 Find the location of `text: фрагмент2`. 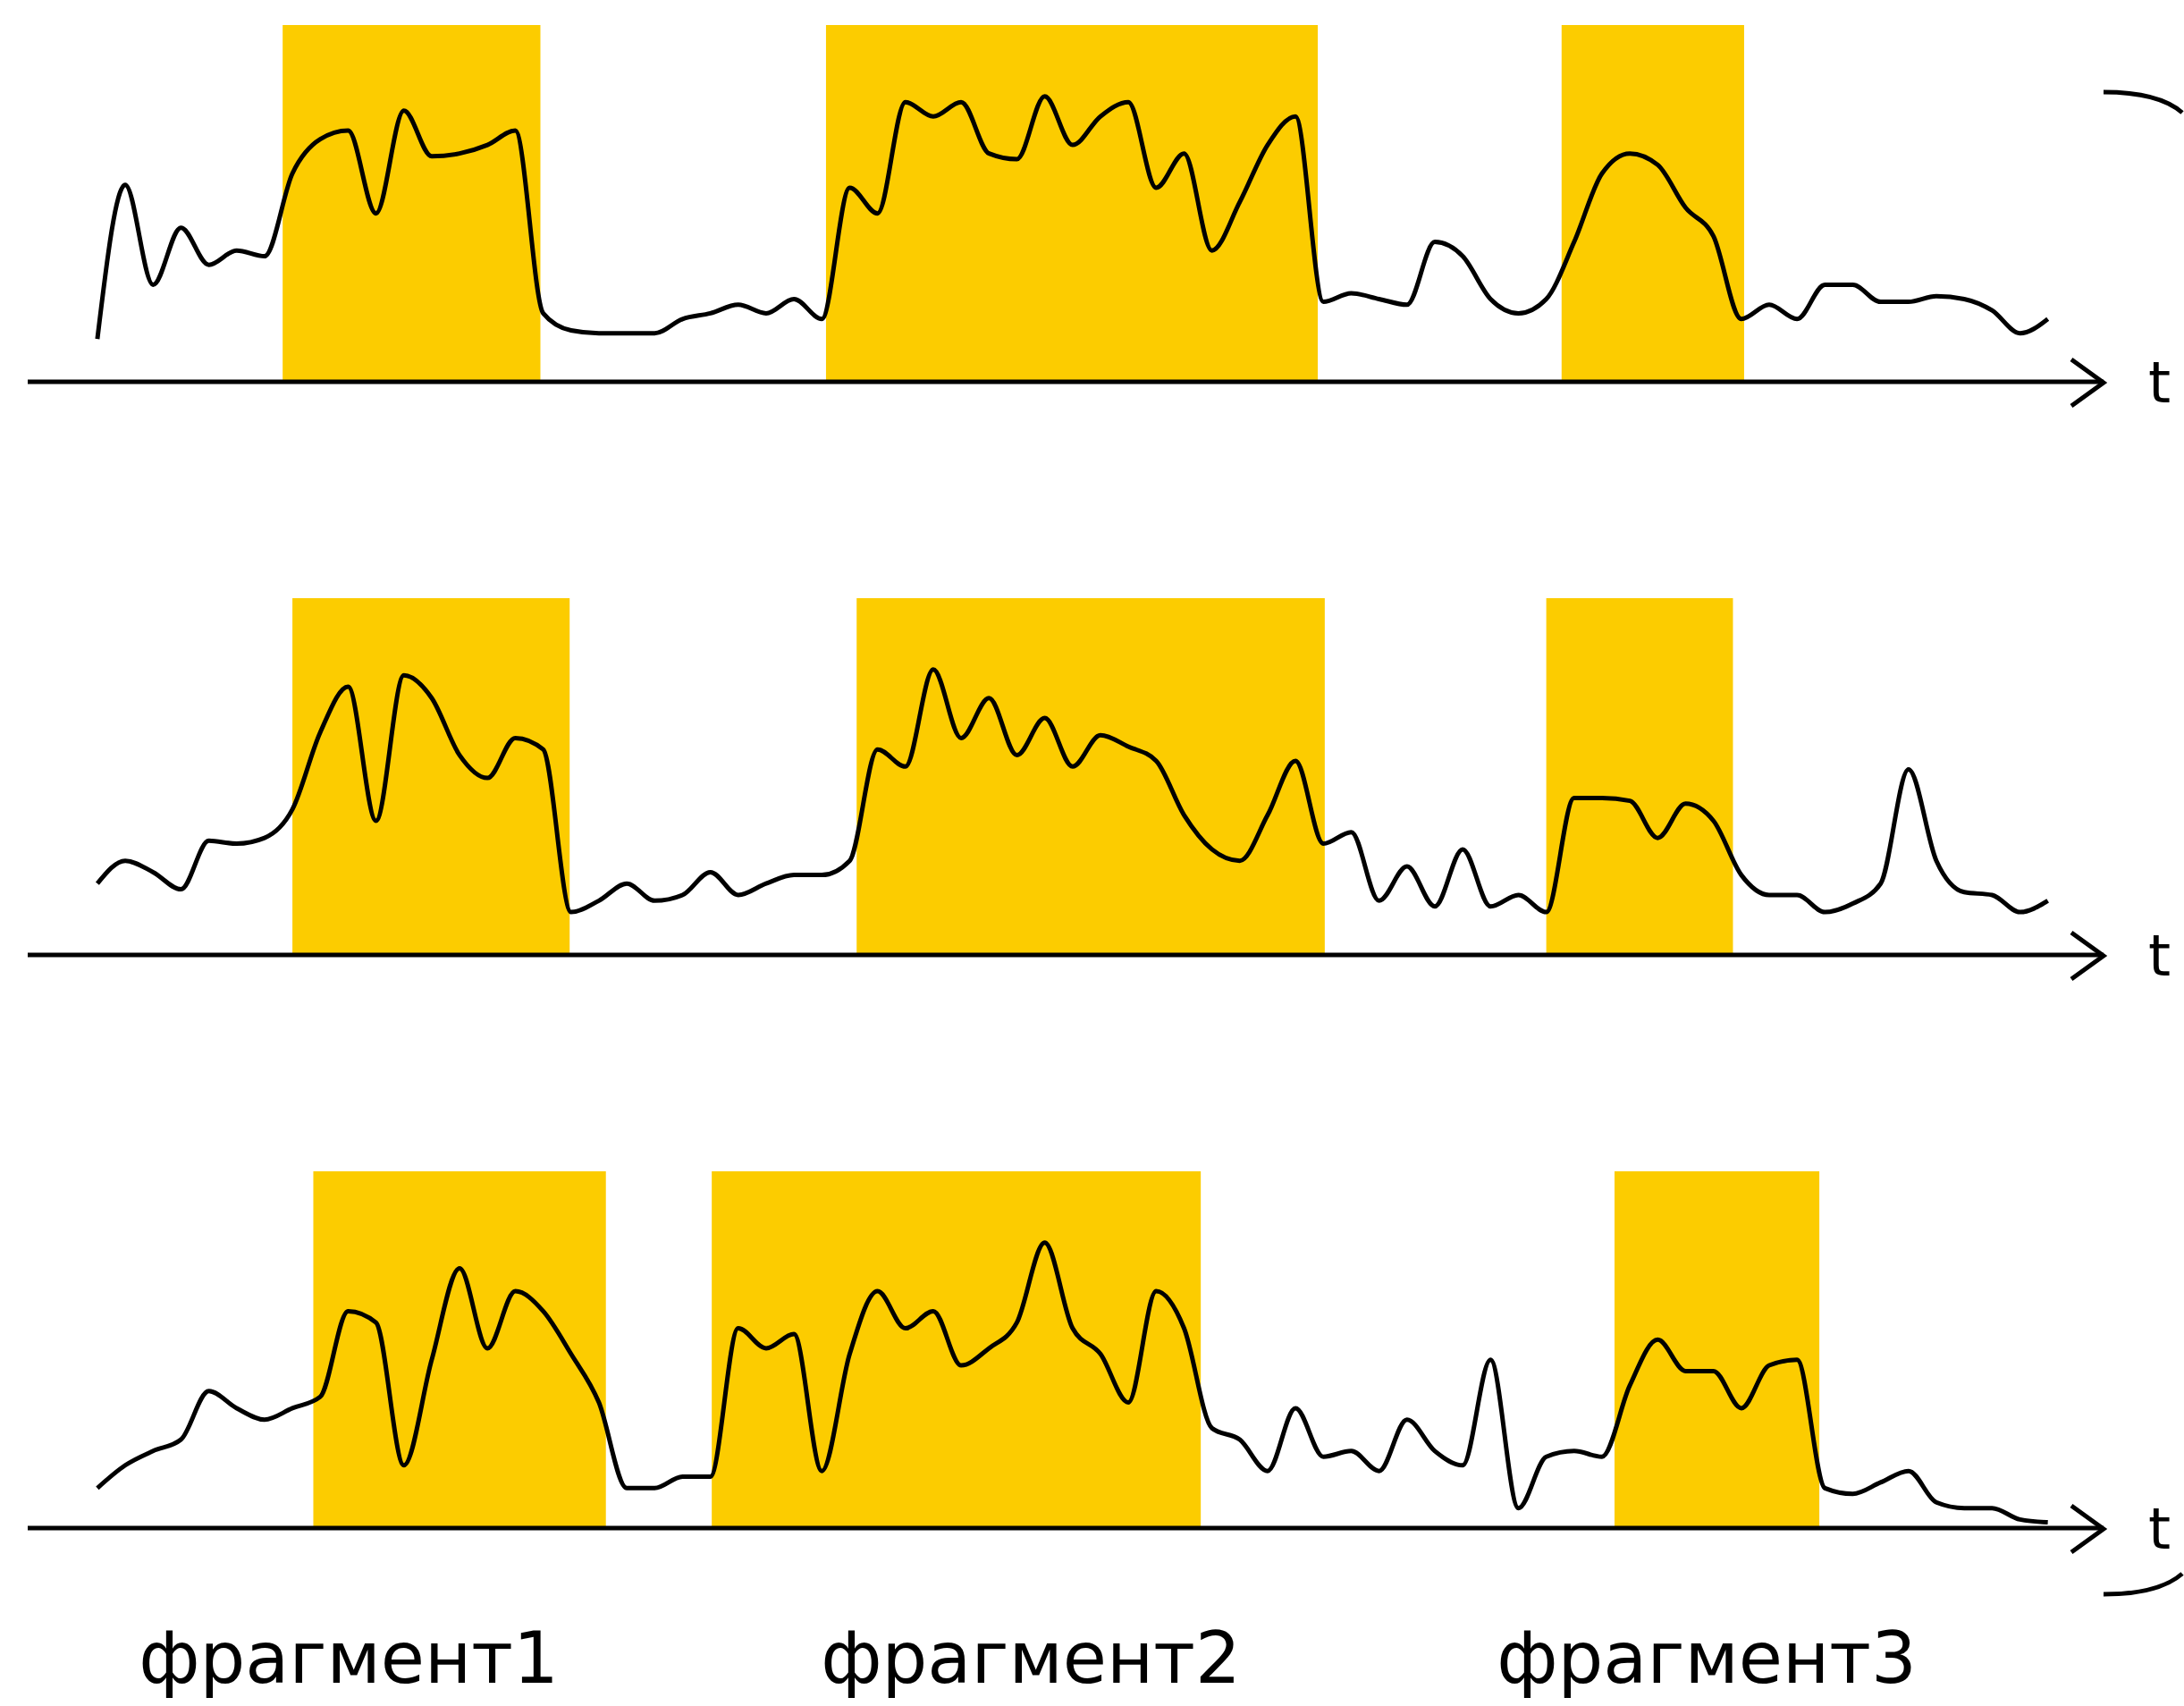

text: фрагмент2 is located at coordinates (1031, 1658).